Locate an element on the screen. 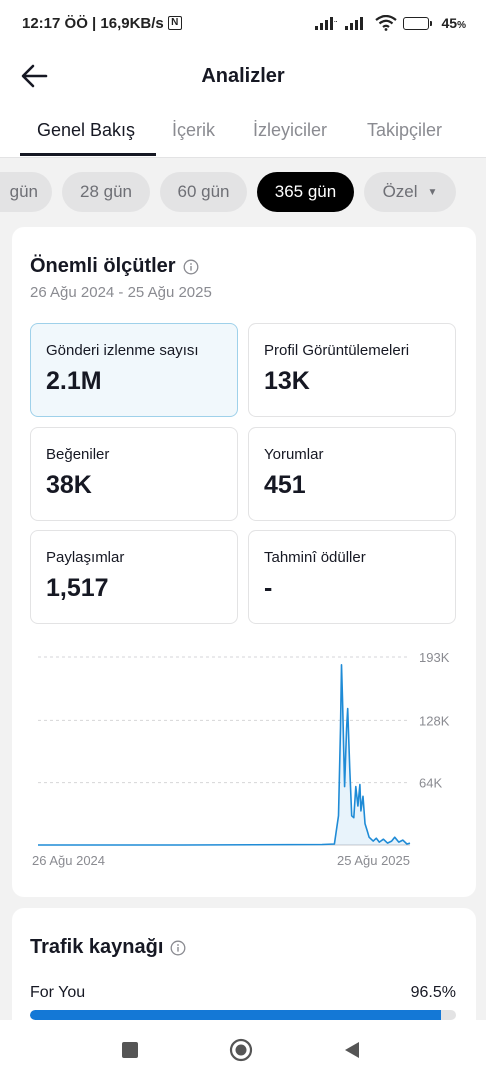 The height and width of the screenshot is (1080, 486). metric-profile-views: Profil Görüntülemeleri 13K is located at coordinates (352, 370).